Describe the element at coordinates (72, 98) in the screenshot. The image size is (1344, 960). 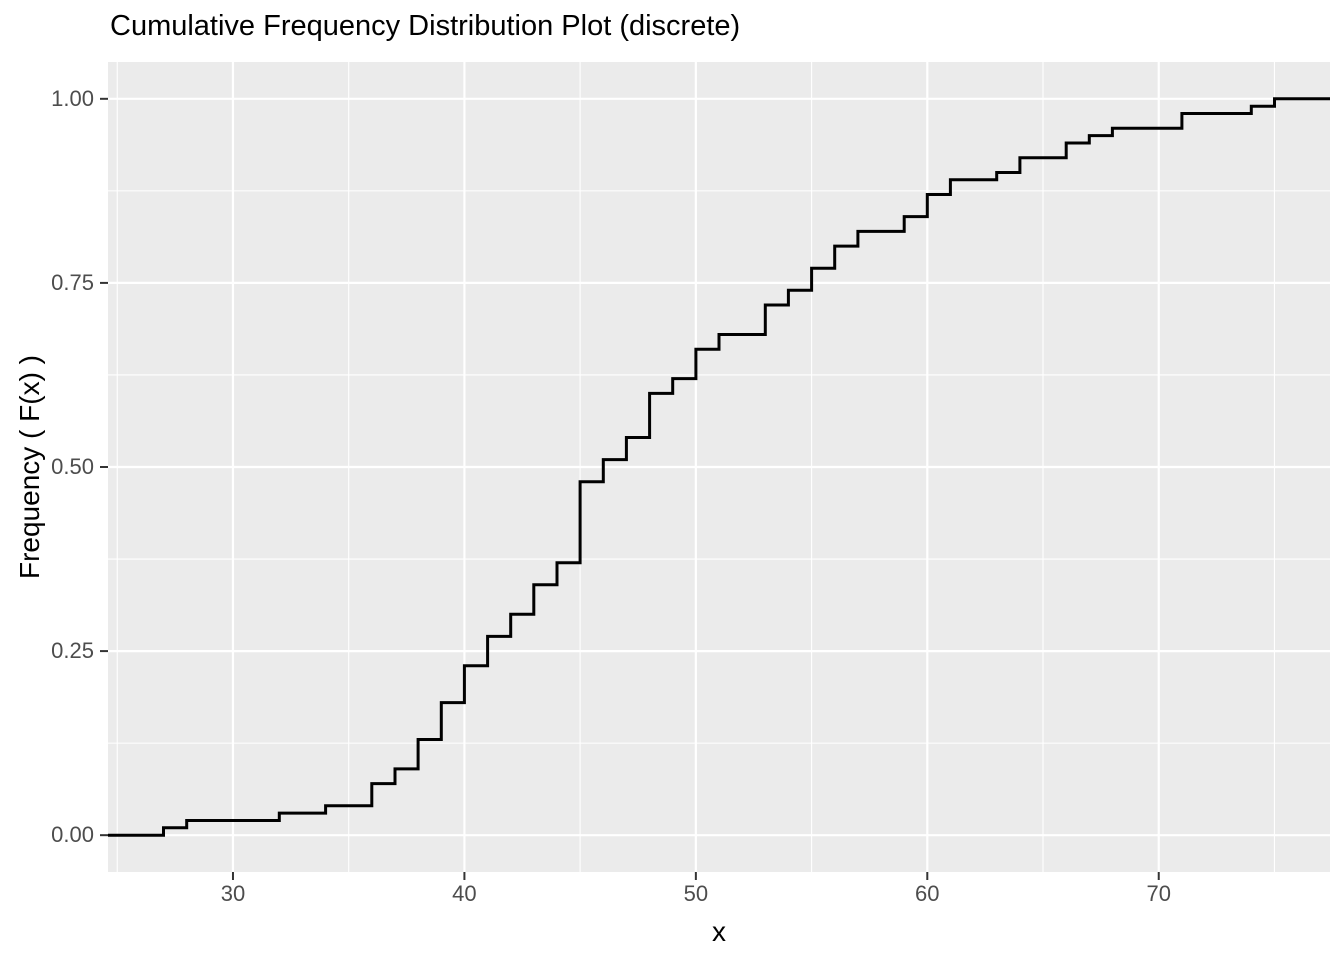
I see `y-tick-label: 1.00` at that location.